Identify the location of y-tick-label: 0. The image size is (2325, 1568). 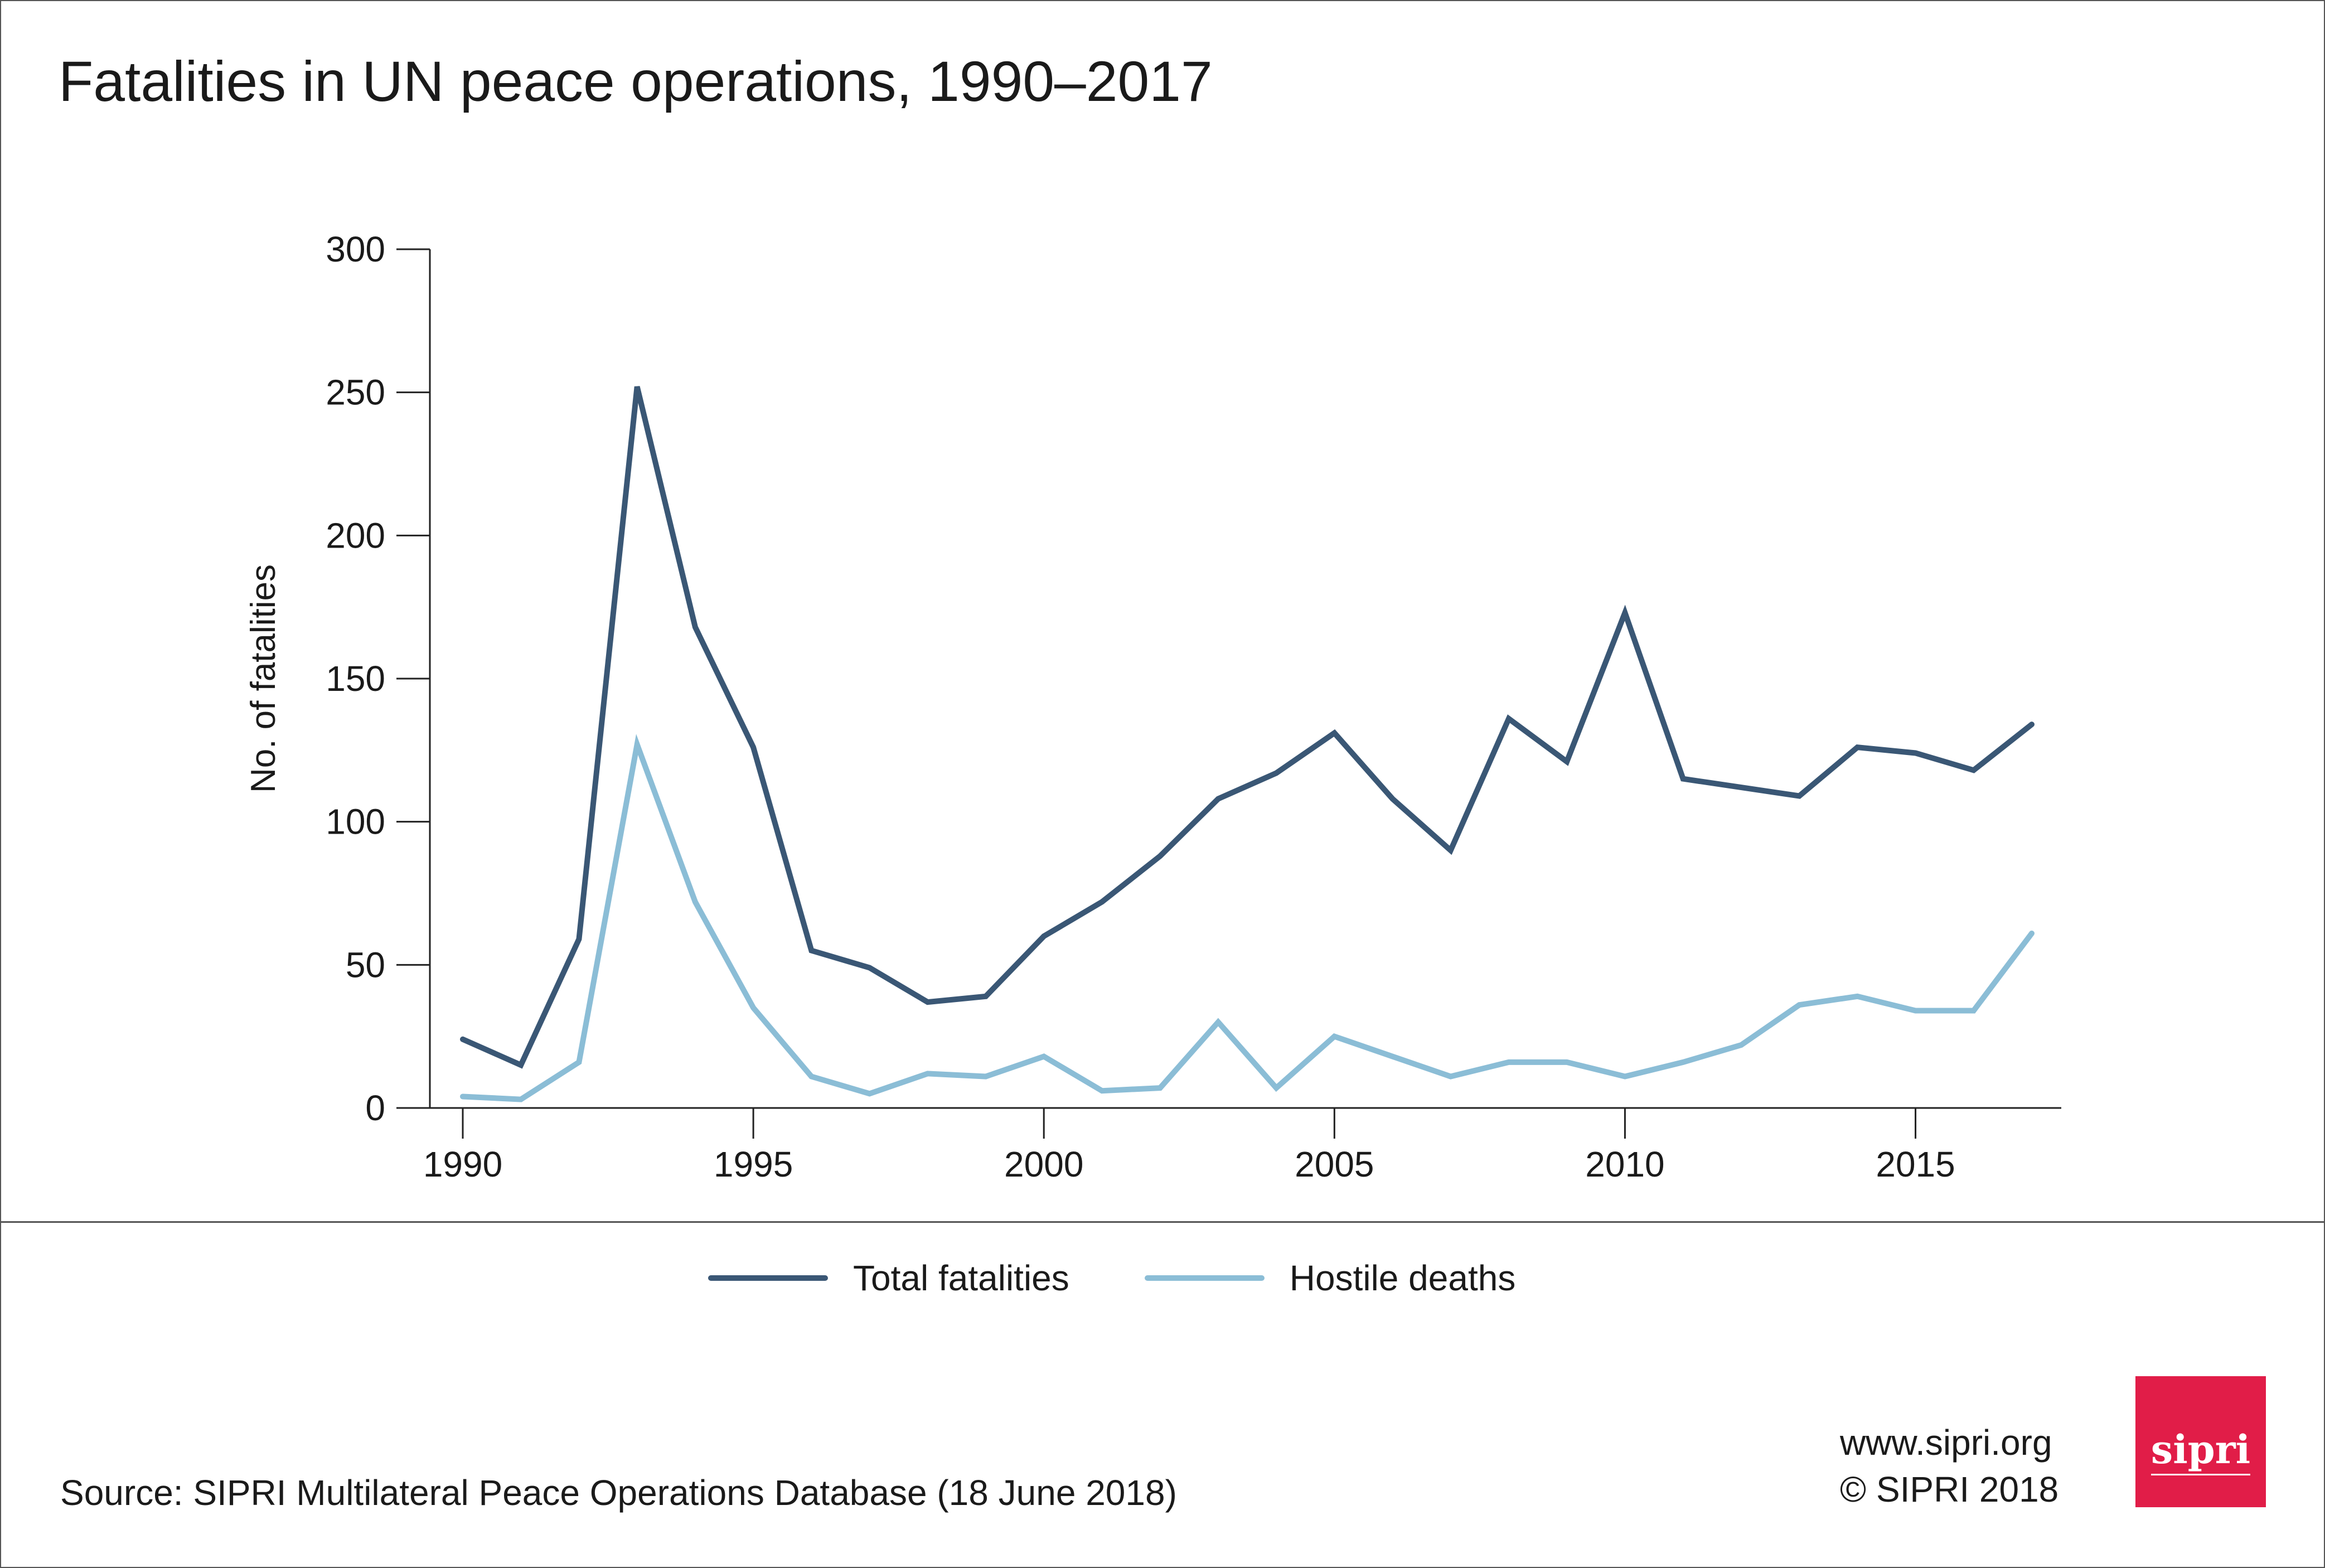
(375, 1108).